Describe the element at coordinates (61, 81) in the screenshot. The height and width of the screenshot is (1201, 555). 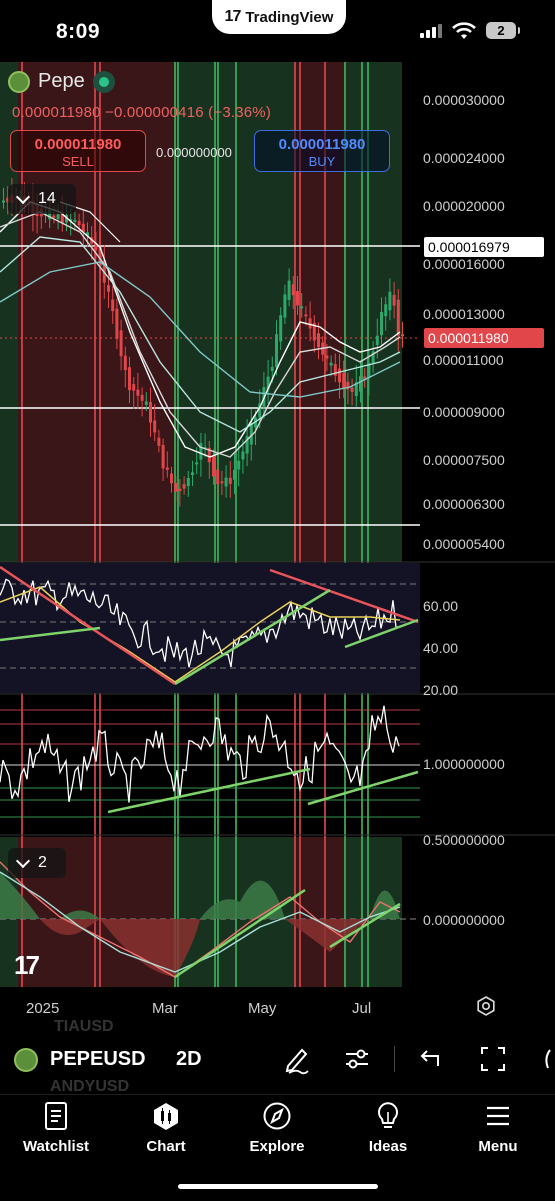
I see `legend-row: Pepe` at that location.